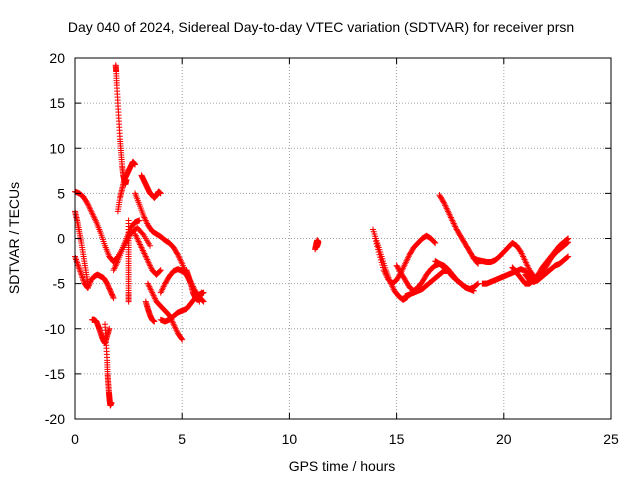 The width and height of the screenshot is (640, 480). I want to click on x-tick-label: 20, so click(504, 439).